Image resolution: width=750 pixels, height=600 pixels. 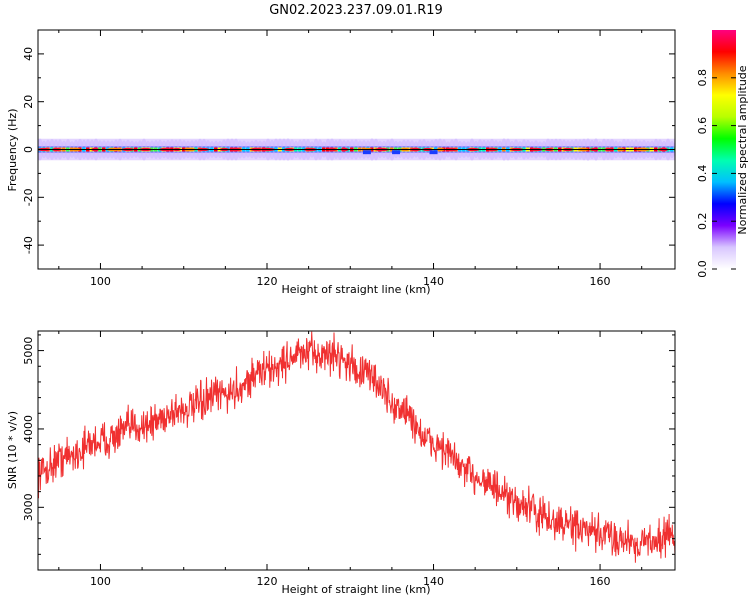 I want to click on spectrogram-x-tick-label: 100, so click(x=100, y=281).